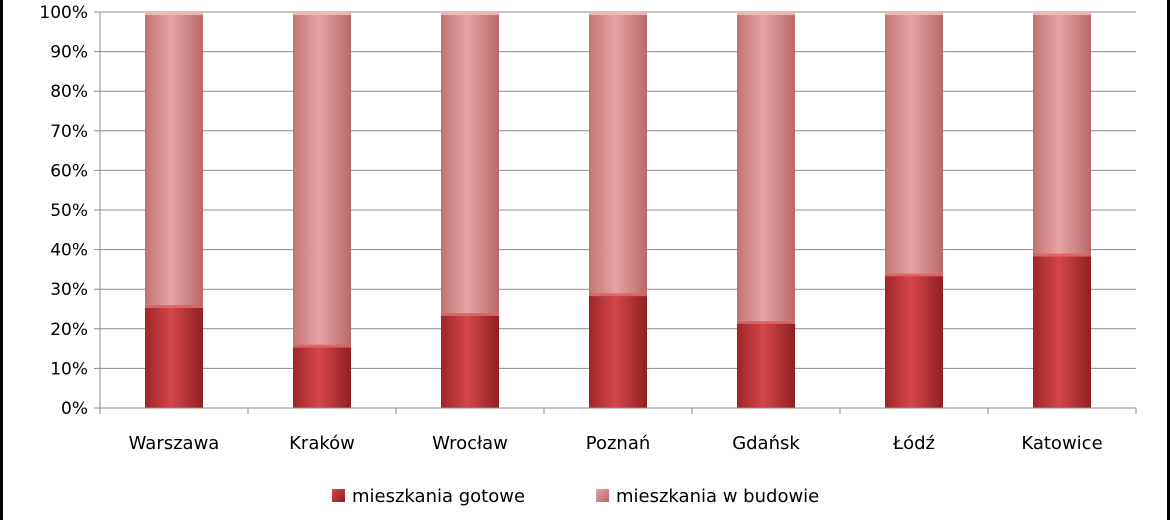 The height and width of the screenshot is (520, 1170). What do you see at coordinates (69, 132) in the screenshot?
I see `y-tick-label: 70%` at bounding box center [69, 132].